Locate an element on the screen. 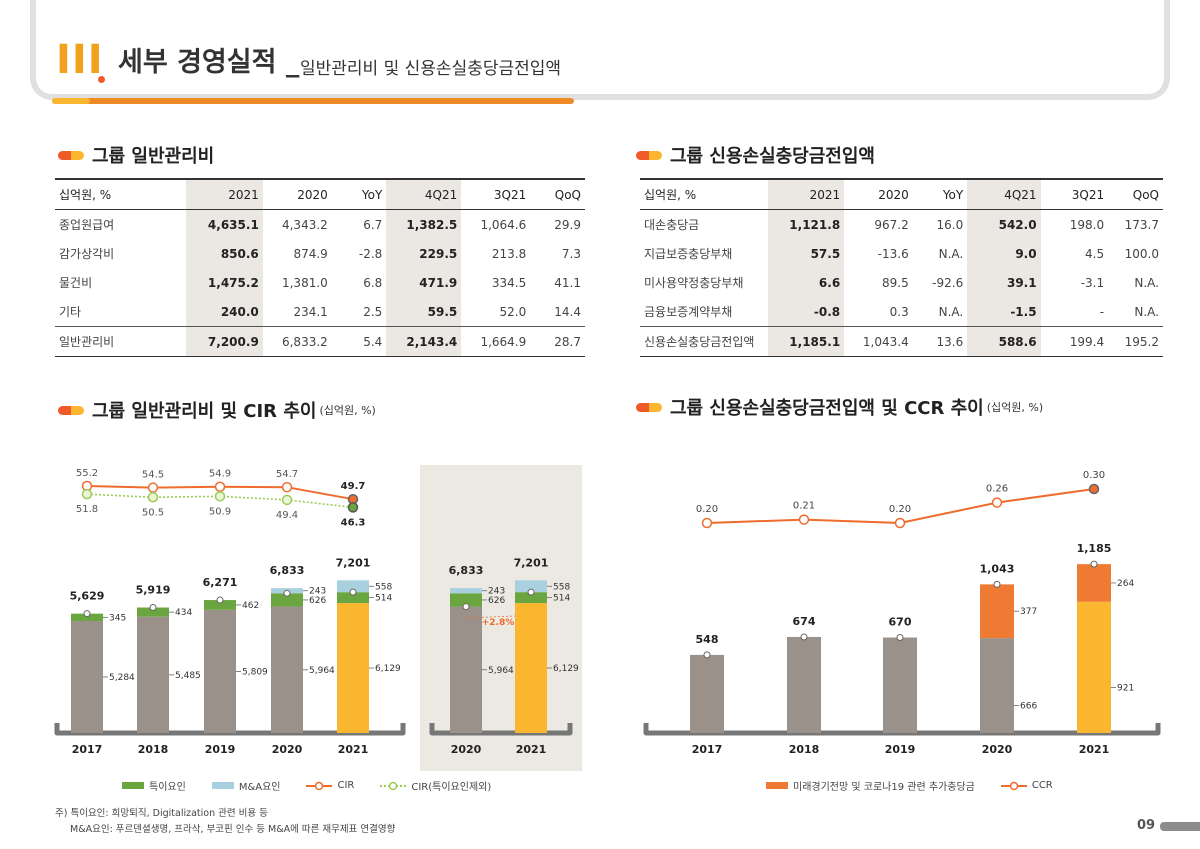 Image resolution: width=1200 pixels, height=849 pixels. table1-header-5: 3Q21 is located at coordinates (496, 194).